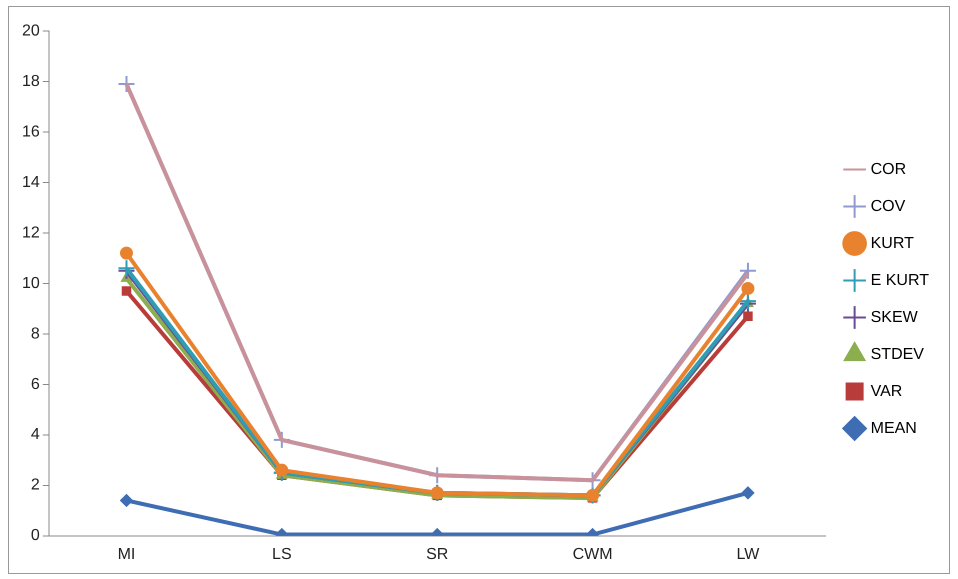 The width and height of the screenshot is (958, 579). What do you see at coordinates (892, 243) in the screenshot?
I see `legend-label: KURT` at bounding box center [892, 243].